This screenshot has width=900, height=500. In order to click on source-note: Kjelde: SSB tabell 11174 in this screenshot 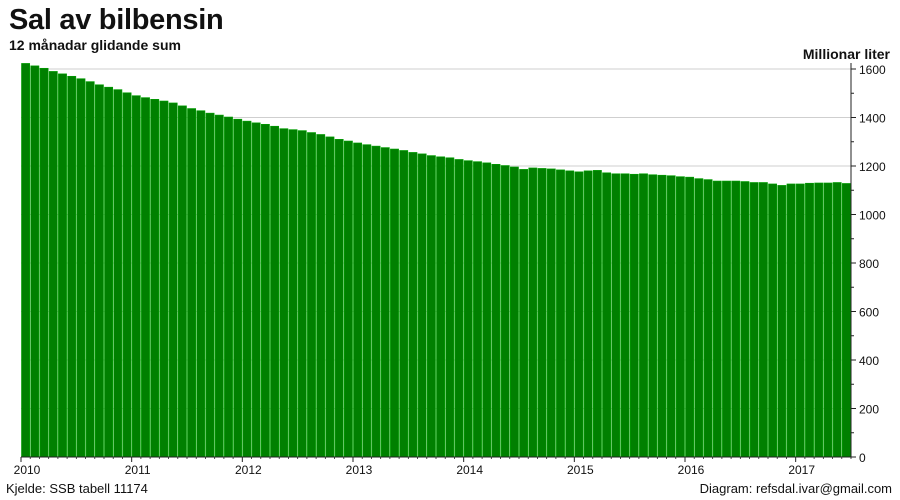, I will do `click(77, 488)`.